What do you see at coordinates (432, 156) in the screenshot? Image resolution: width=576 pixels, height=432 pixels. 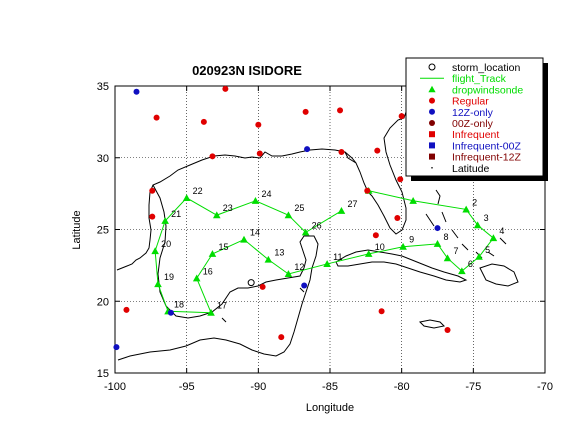 I see `legend-infrequent-12z-marker` at bounding box center [432, 156].